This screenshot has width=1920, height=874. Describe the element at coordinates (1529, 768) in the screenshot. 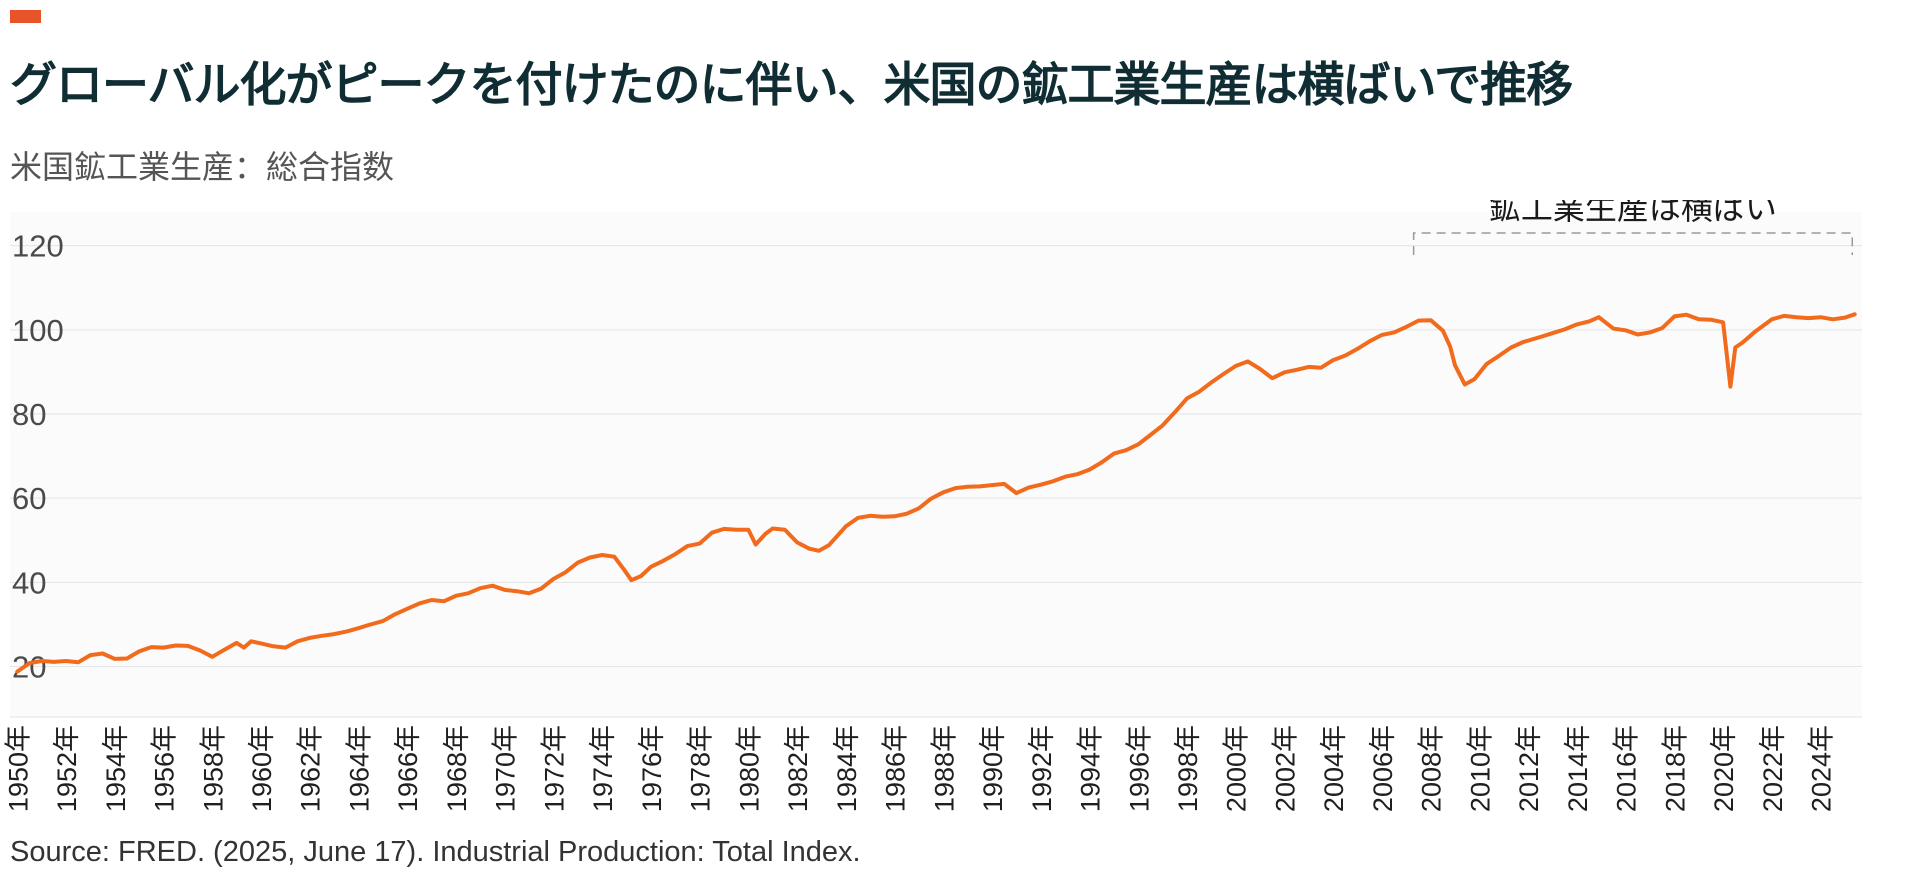

I see `x-tick-label-2012: 2012年` at that location.